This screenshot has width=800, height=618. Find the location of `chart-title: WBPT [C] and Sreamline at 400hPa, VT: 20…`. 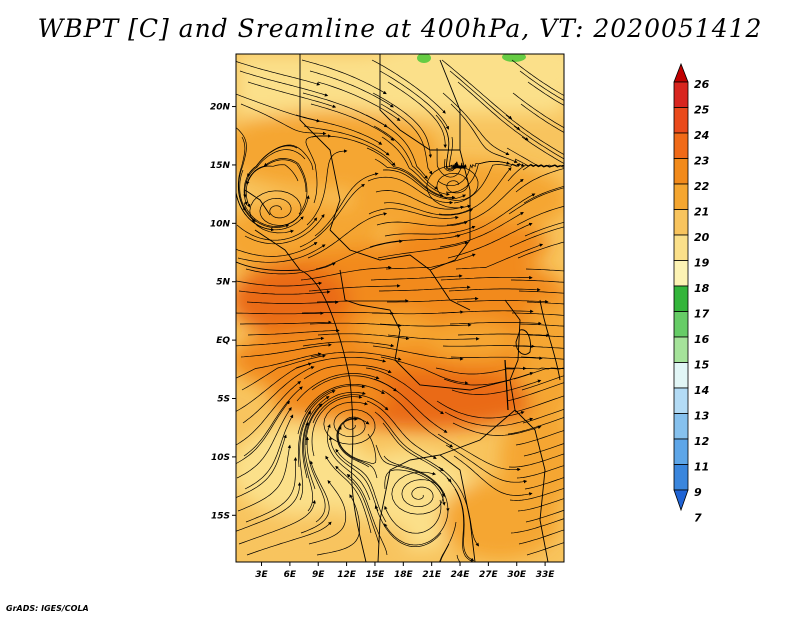

chart-title: WBPT [C] and Sreamline at 400hPa, VT: 20… is located at coordinates (400, 28).